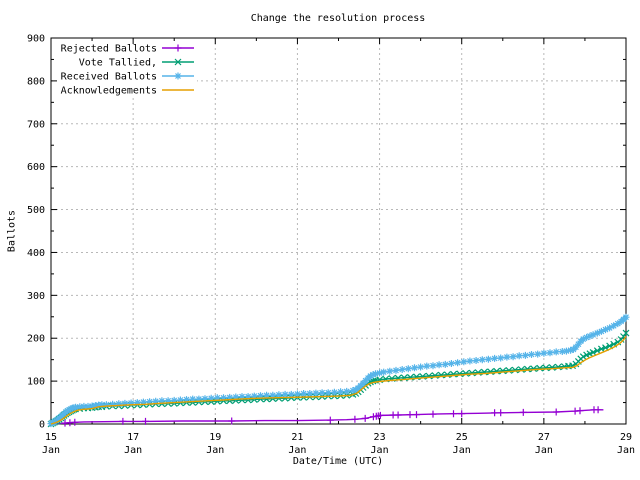 Image resolution: width=640 pixels, height=480 pixels. I want to click on y-tick-label: 300, so click(36, 296).